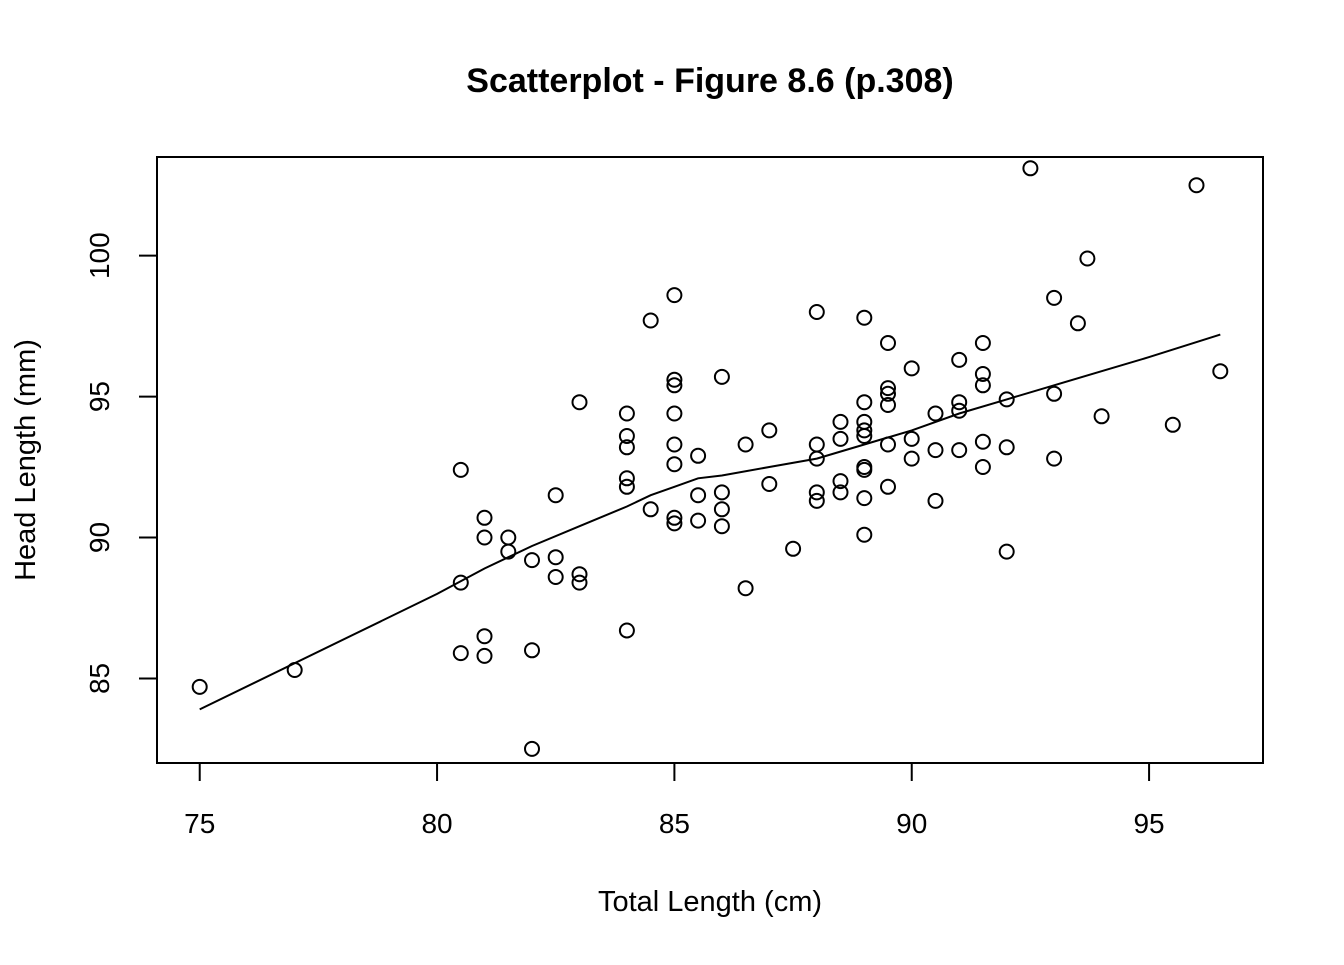 The image size is (1344, 965). Describe the element at coordinates (121, 463) in the screenshot. I see `y-axis: 85 90 95 100` at that location.